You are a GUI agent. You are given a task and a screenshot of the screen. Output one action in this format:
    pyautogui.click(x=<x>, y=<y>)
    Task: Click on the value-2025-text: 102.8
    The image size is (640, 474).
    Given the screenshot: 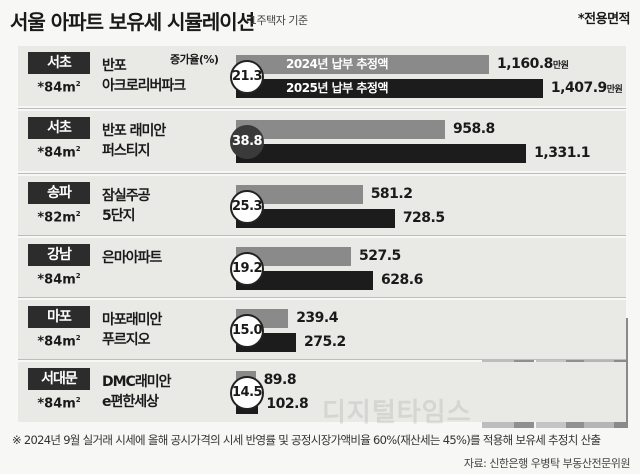 What is the action you would take?
    pyautogui.click(x=287, y=404)
    